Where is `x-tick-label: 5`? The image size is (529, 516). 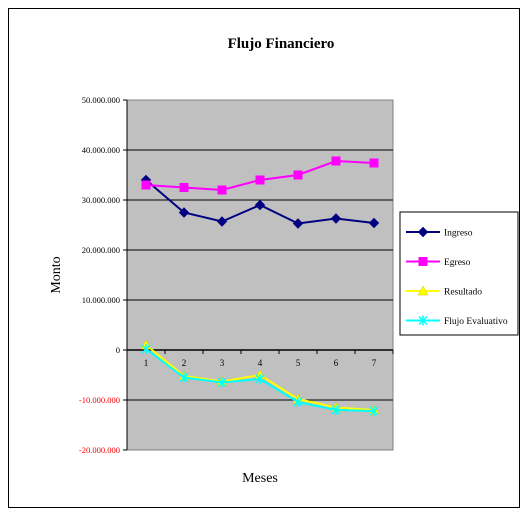
x-tick-label: 5 is located at coordinates (298, 363).